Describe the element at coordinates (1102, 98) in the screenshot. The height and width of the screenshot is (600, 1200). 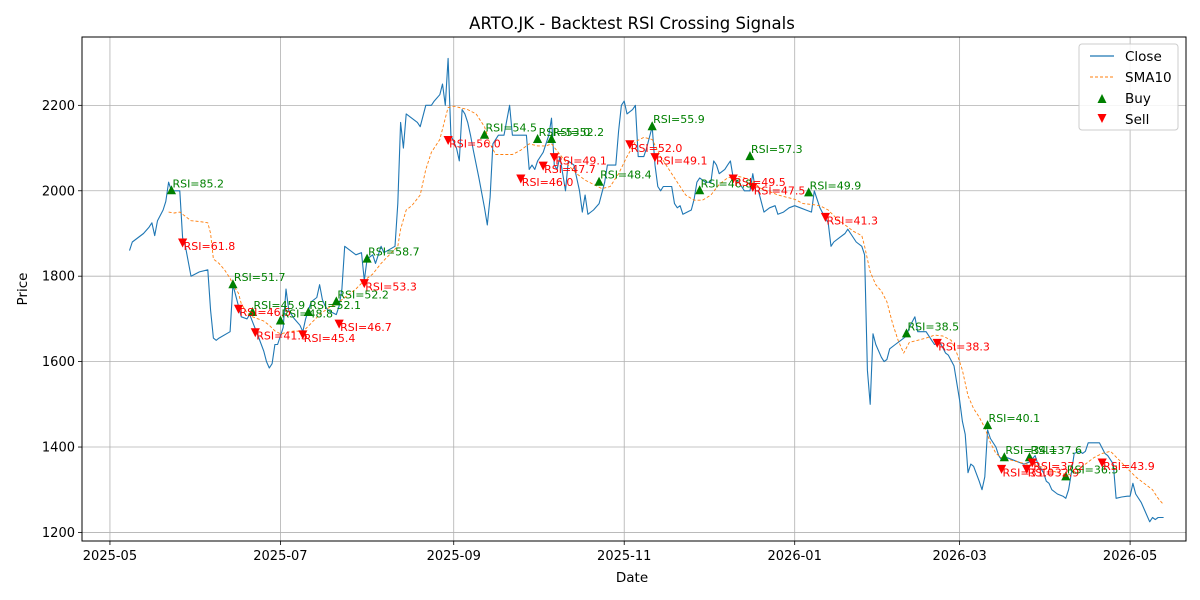
I see `legend-buy-triangle-icon` at that location.